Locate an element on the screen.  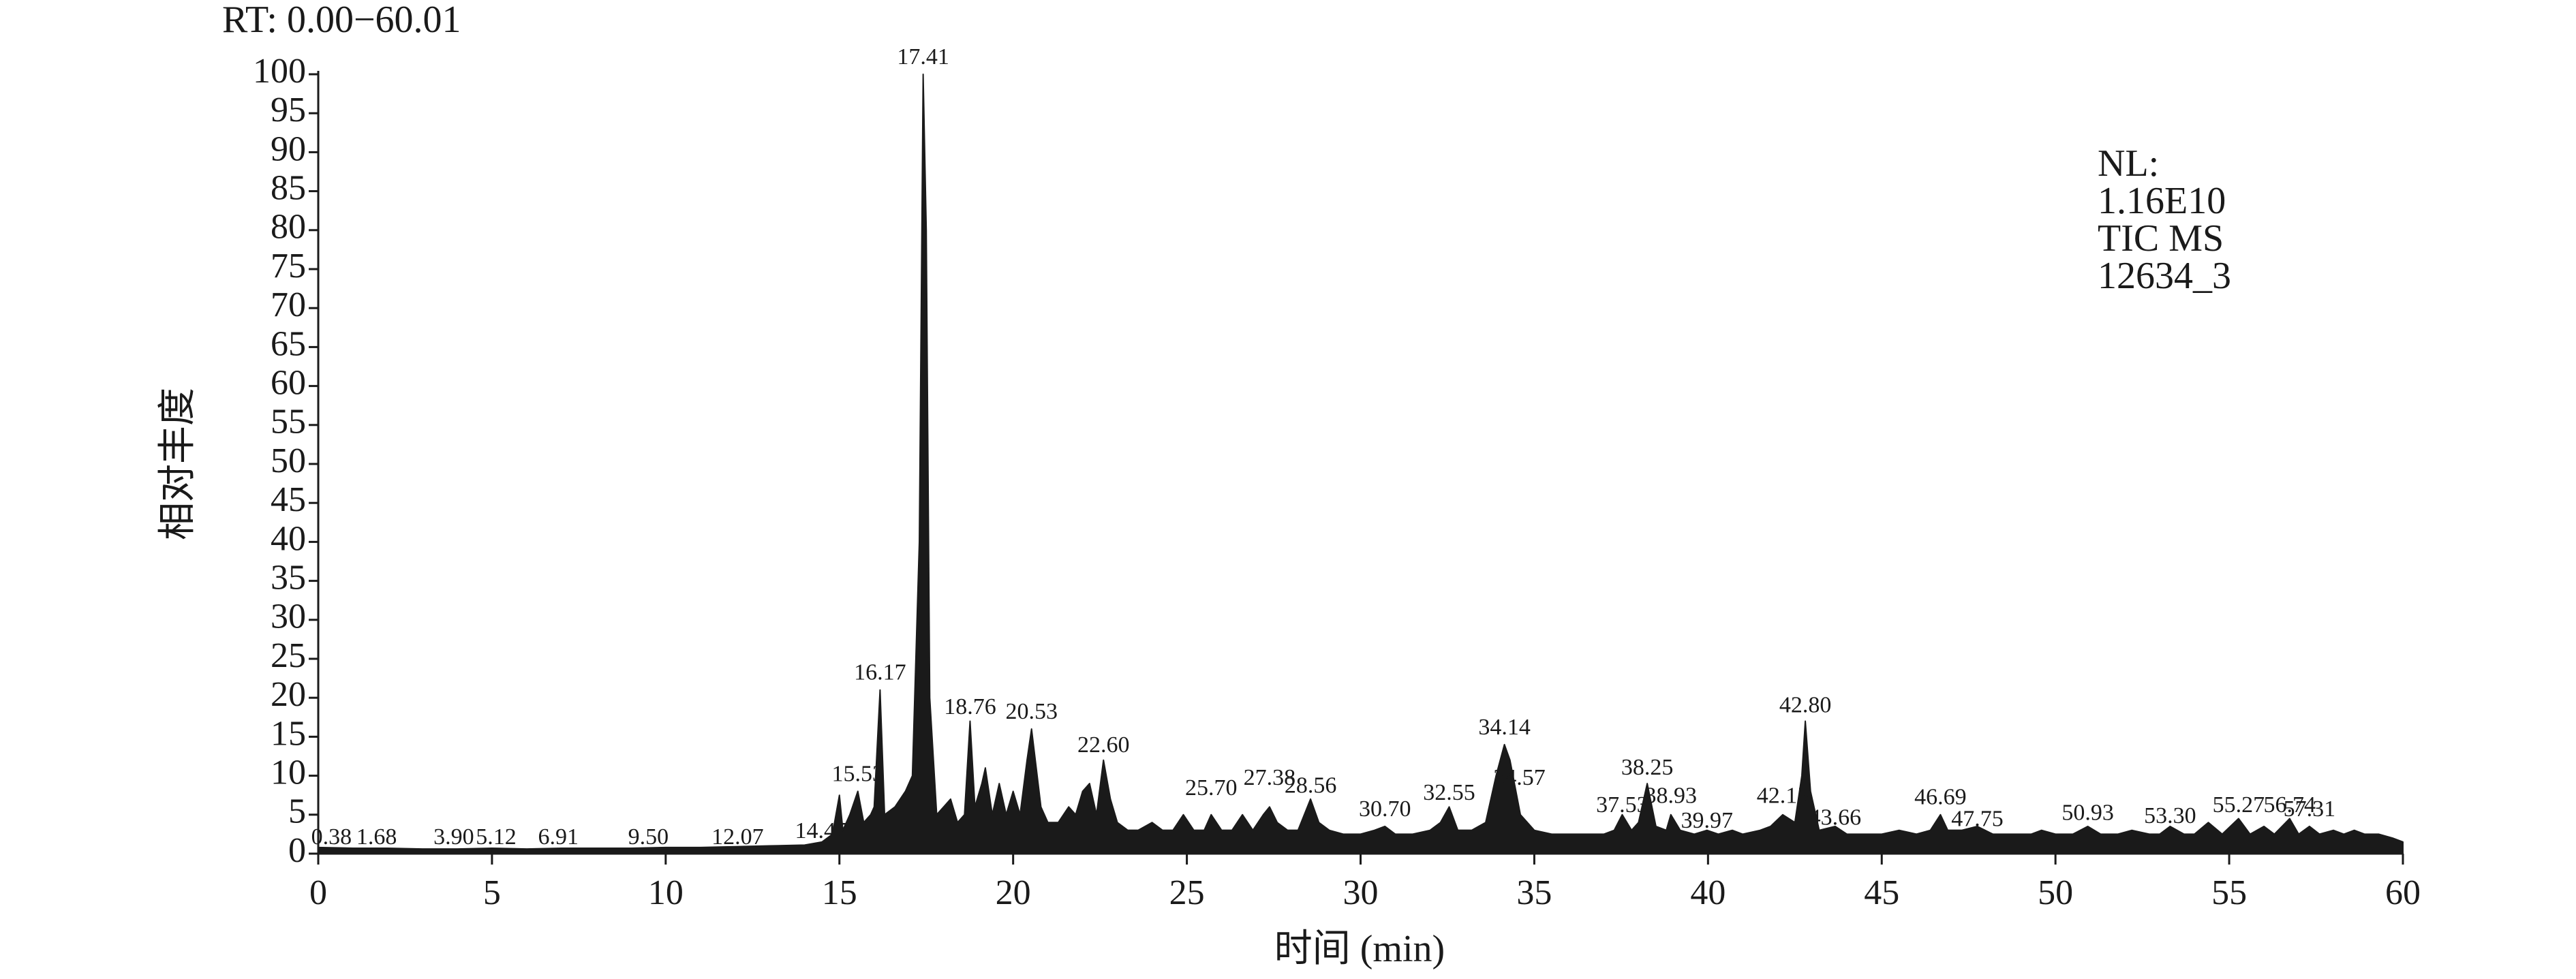
peak-label: 55.27 is located at coordinates (2239, 805).